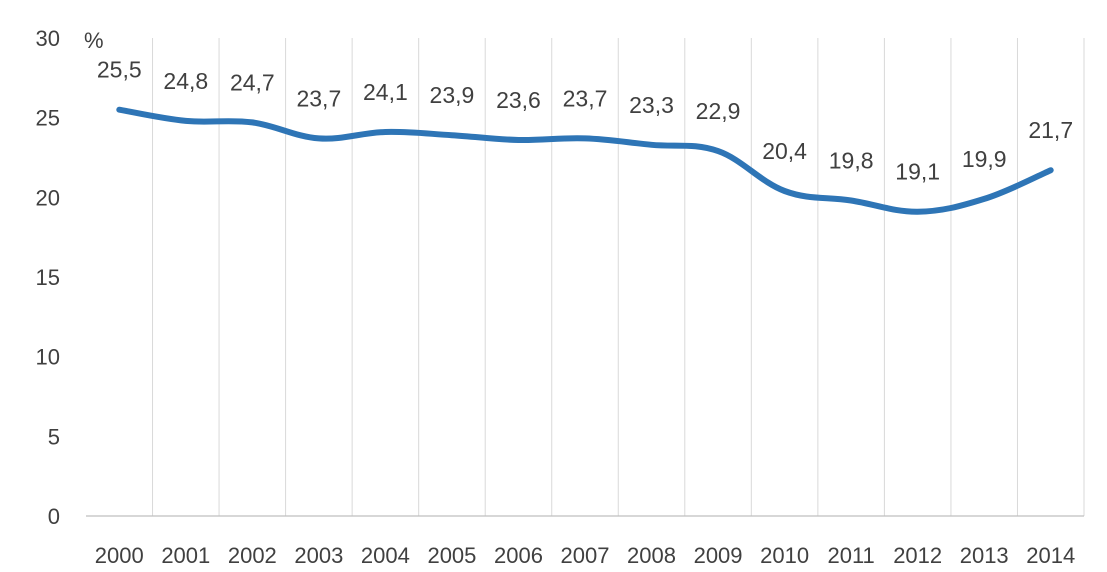 Image resolution: width=1107 pixels, height=572 pixels. Describe the element at coordinates (451, 555) in the screenshot. I see `x-tick-label: 2005` at that location.